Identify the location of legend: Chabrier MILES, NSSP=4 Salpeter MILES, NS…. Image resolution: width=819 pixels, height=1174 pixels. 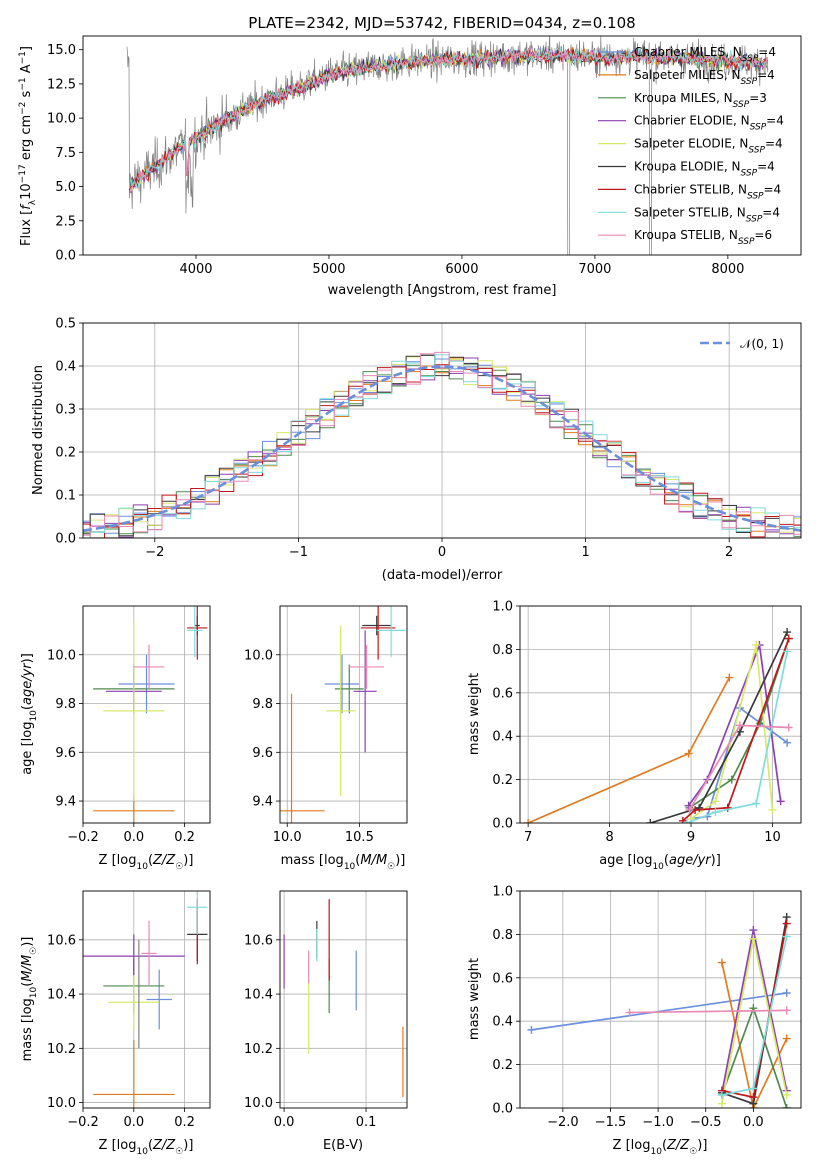
(691, 146).